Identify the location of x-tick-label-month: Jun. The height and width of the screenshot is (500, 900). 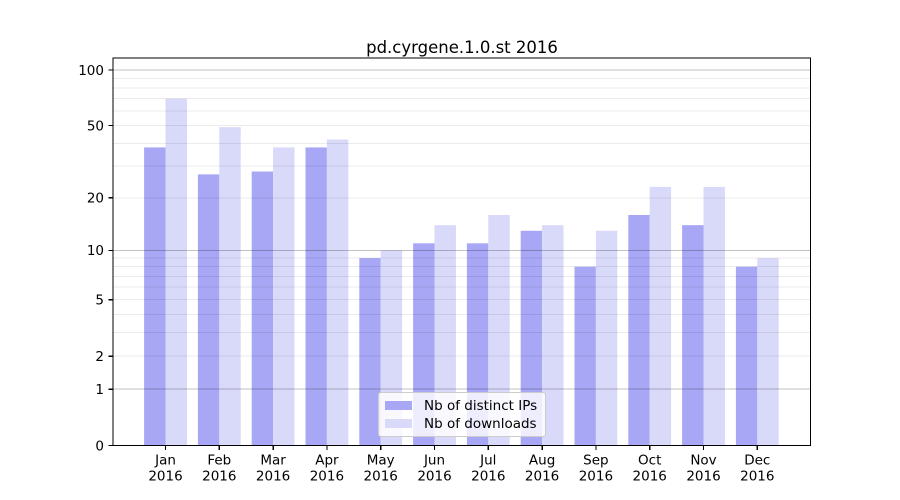
(434, 461).